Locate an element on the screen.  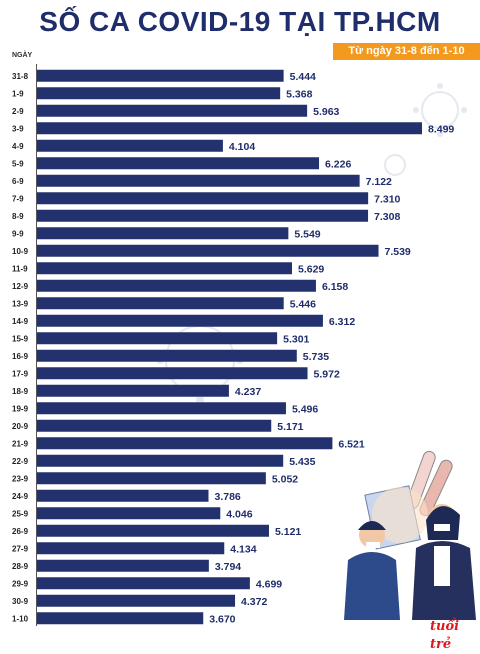
value-label: 6.226 is located at coordinates (338, 164).